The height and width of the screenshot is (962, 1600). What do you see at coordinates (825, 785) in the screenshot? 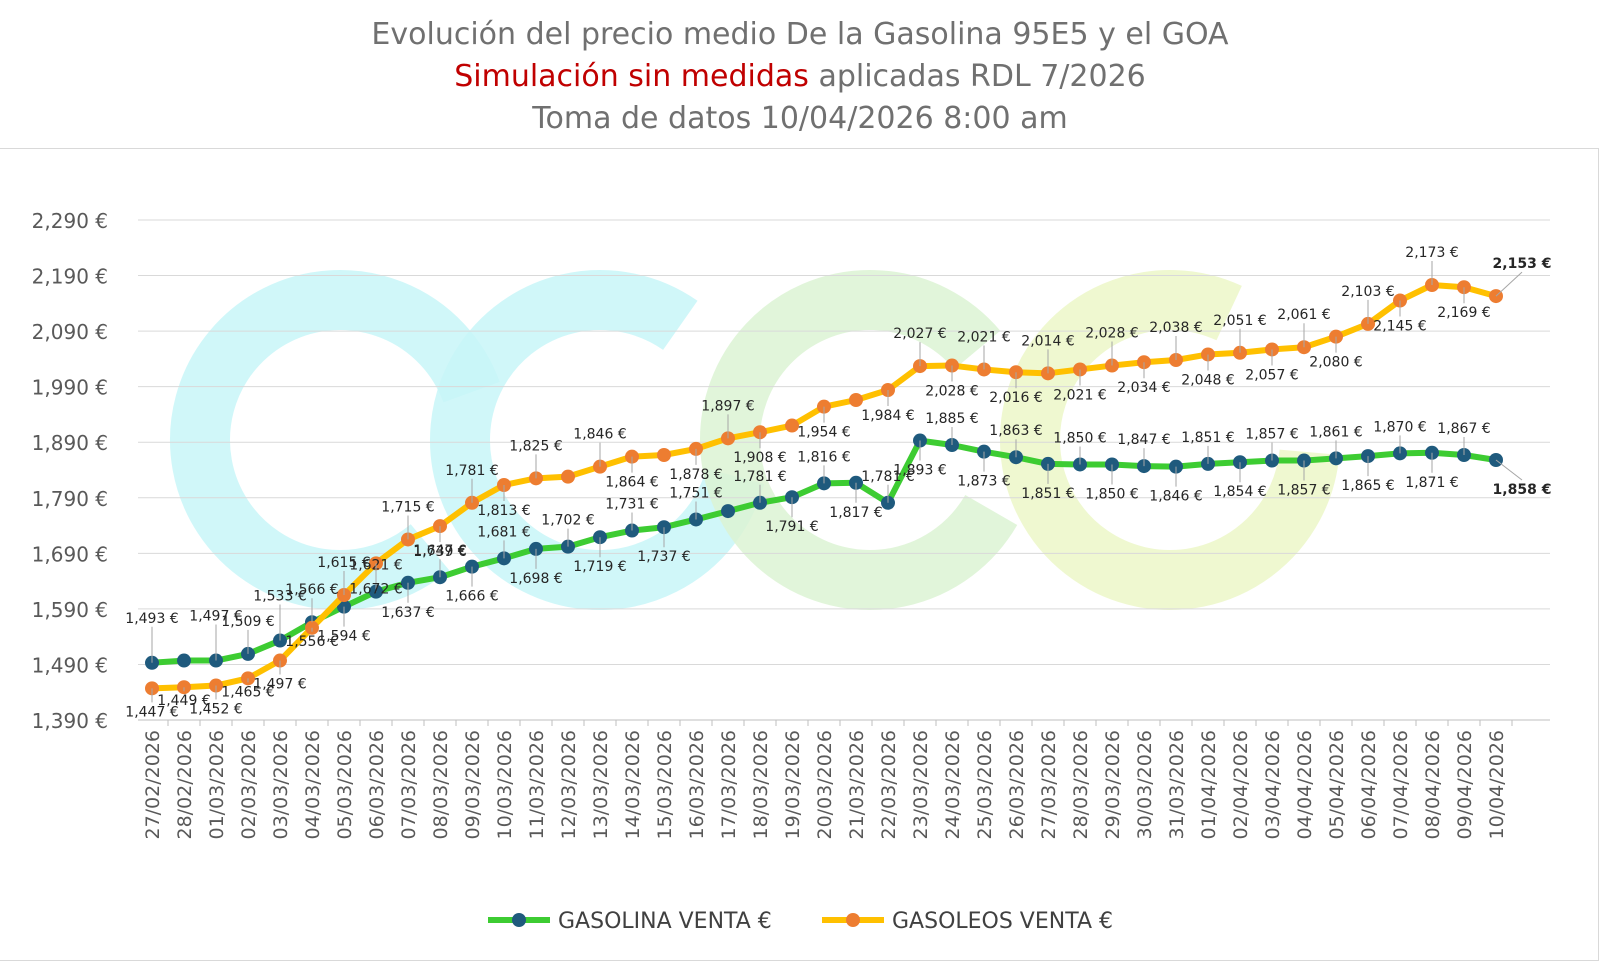
I see `x-tick-label: 20/03/2026` at bounding box center [825, 785].